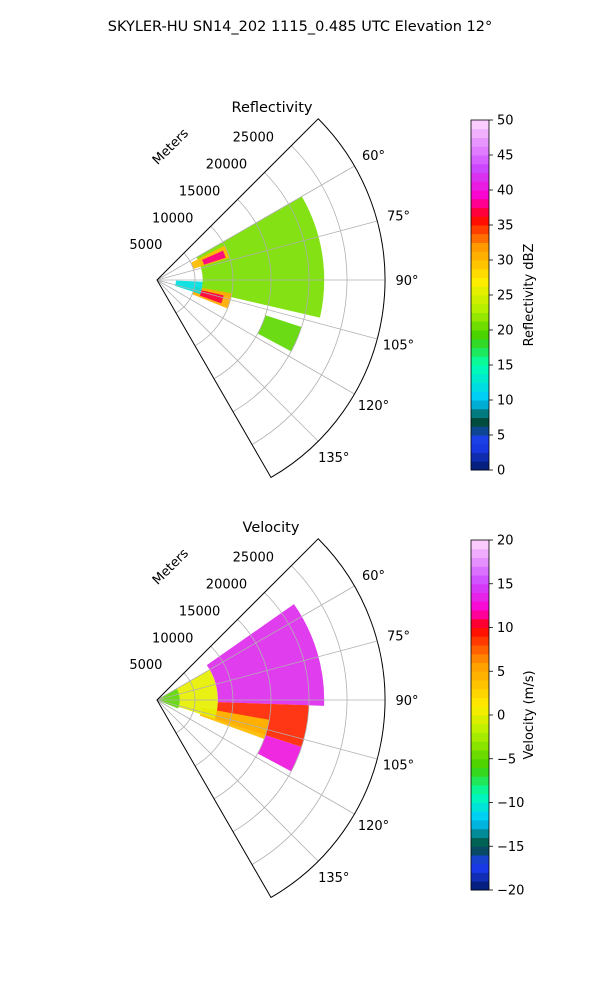  What do you see at coordinates (505, 261) in the screenshot?
I see `reflectivity-colorbar-tick-label: 30` at bounding box center [505, 261].